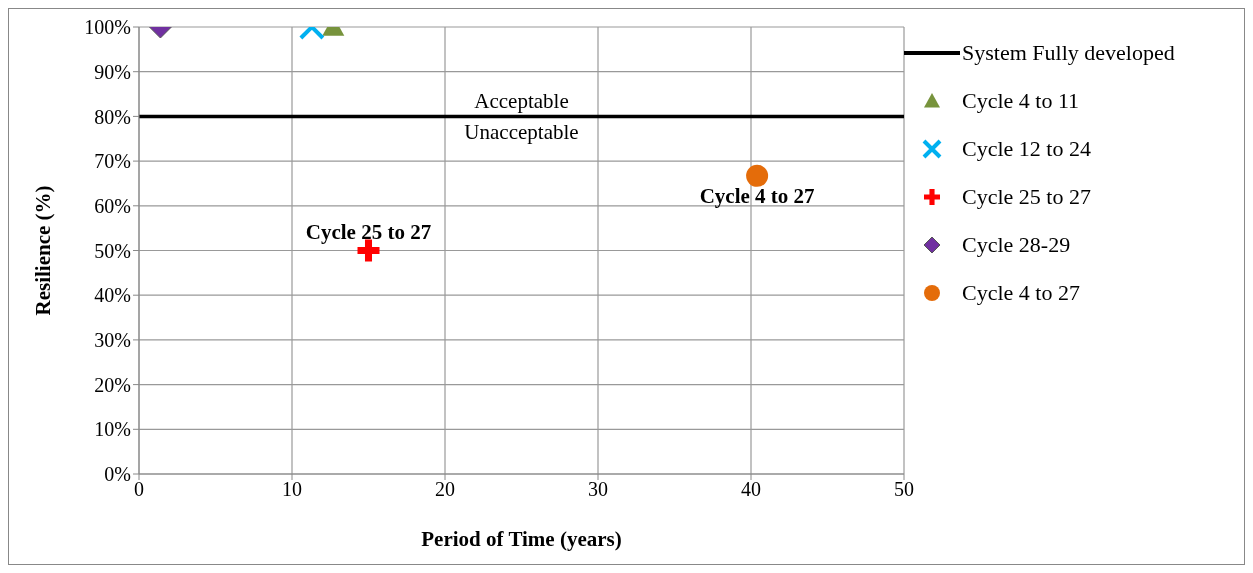  What do you see at coordinates (757, 195) in the screenshot?
I see `annotation: Cycle 4 to 27` at bounding box center [757, 195].